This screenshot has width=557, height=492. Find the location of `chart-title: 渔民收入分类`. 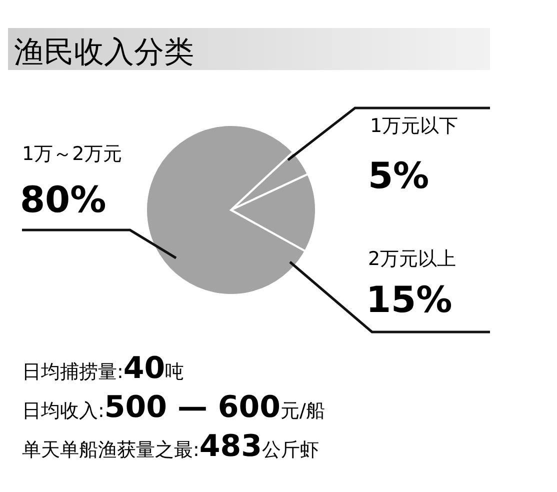

chart-title: 渔民收入分类 is located at coordinates (104, 52).